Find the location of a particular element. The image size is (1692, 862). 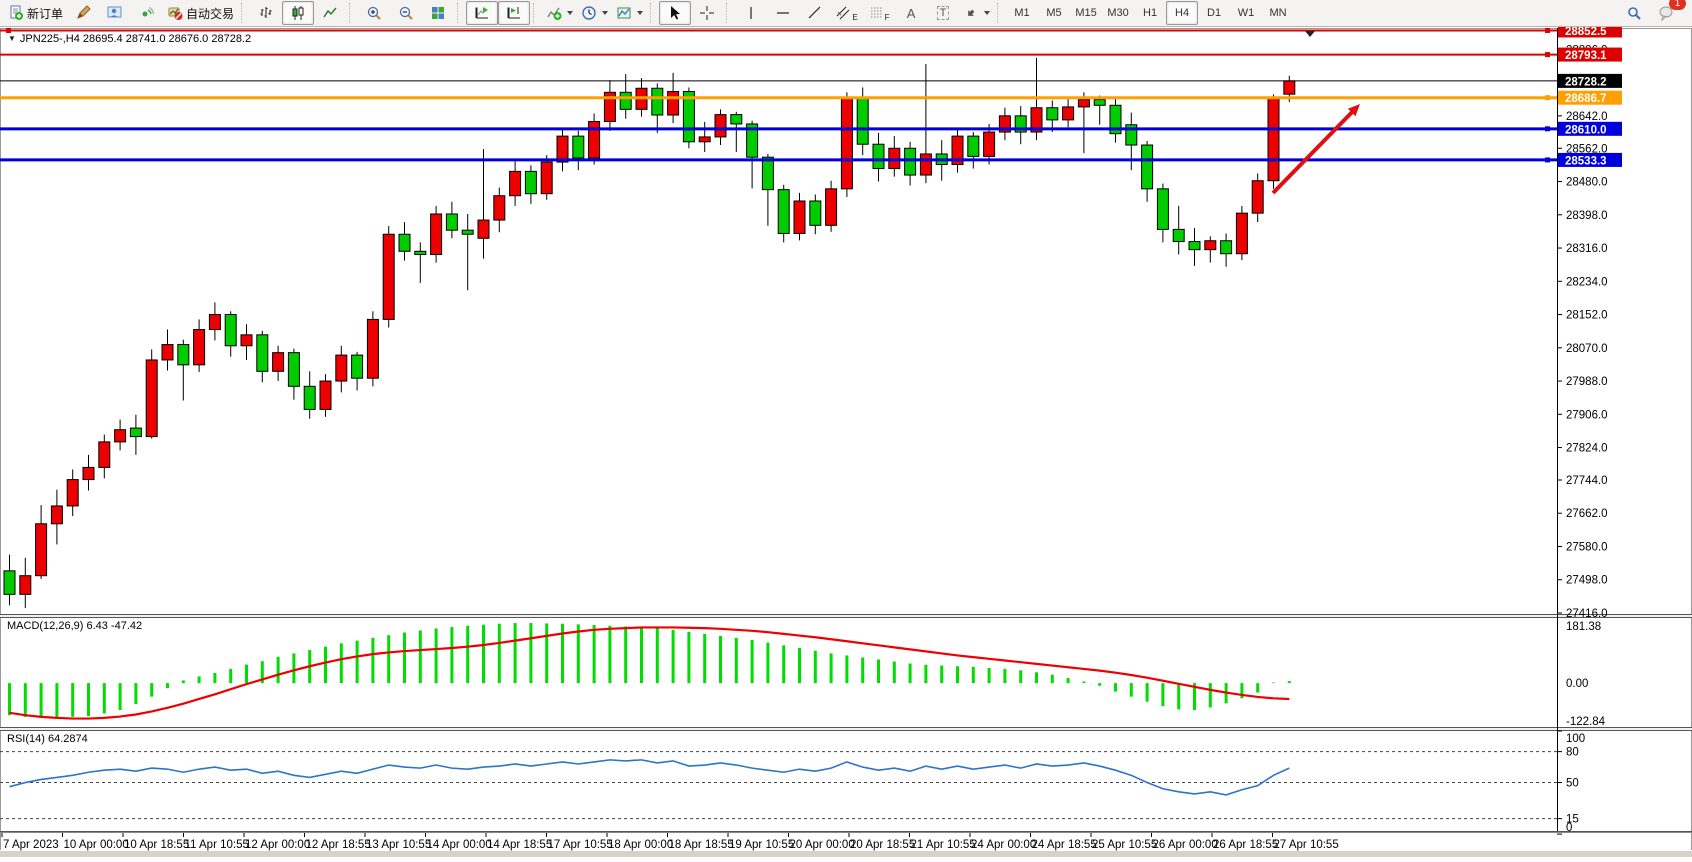

timeframe-mn-button: MN is located at coordinates (1278, 13).